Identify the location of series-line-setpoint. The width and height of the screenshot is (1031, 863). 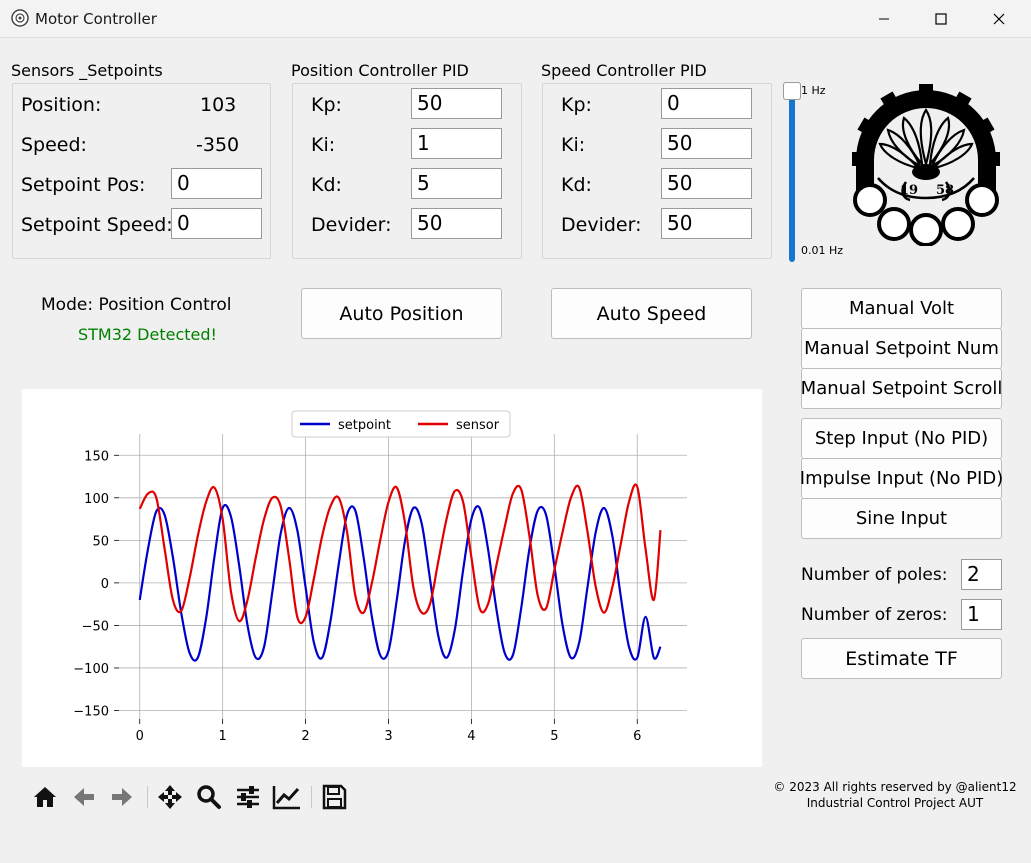
(400, 583).